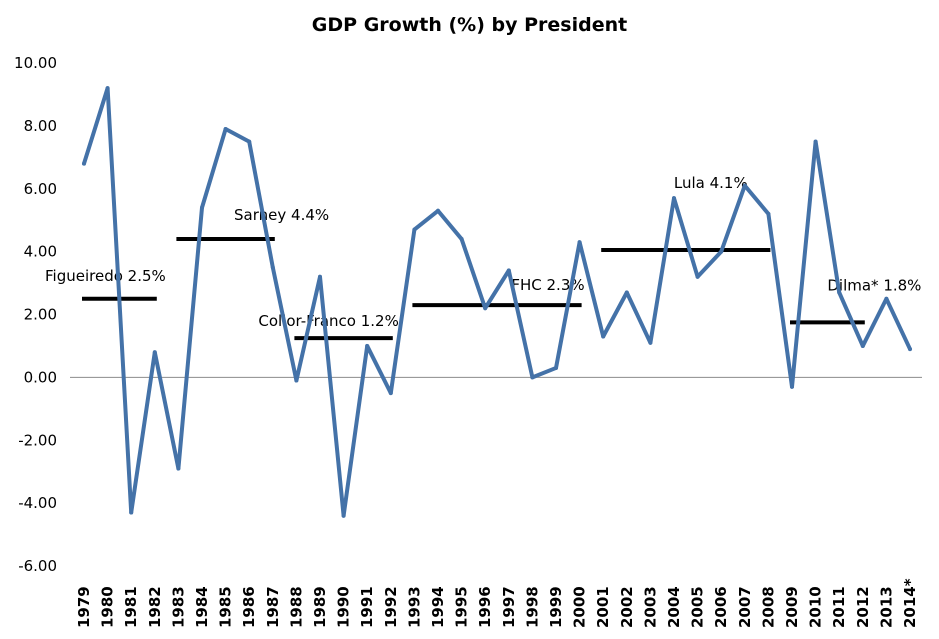 Image resolution: width=939 pixels, height=639 pixels. Describe the element at coordinates (178, 607) in the screenshot. I see `x-tick-label: 1983` at that location.